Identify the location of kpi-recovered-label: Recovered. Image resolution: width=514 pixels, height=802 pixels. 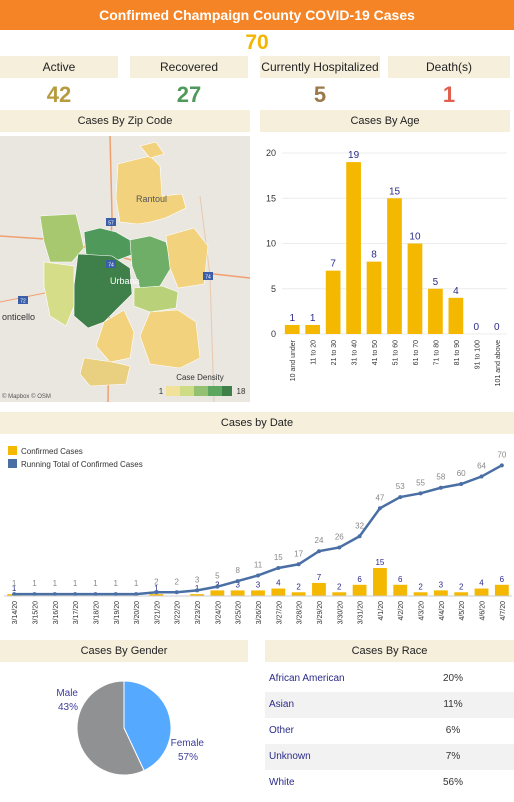
(189, 67).